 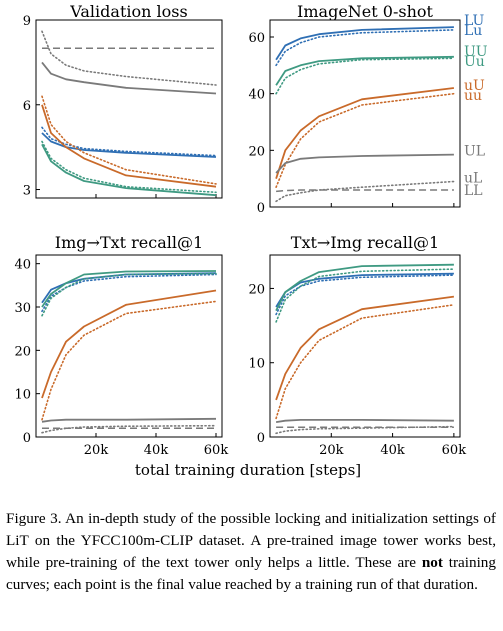 I want to click on y-tick-label: 3, so click(x=27, y=191).